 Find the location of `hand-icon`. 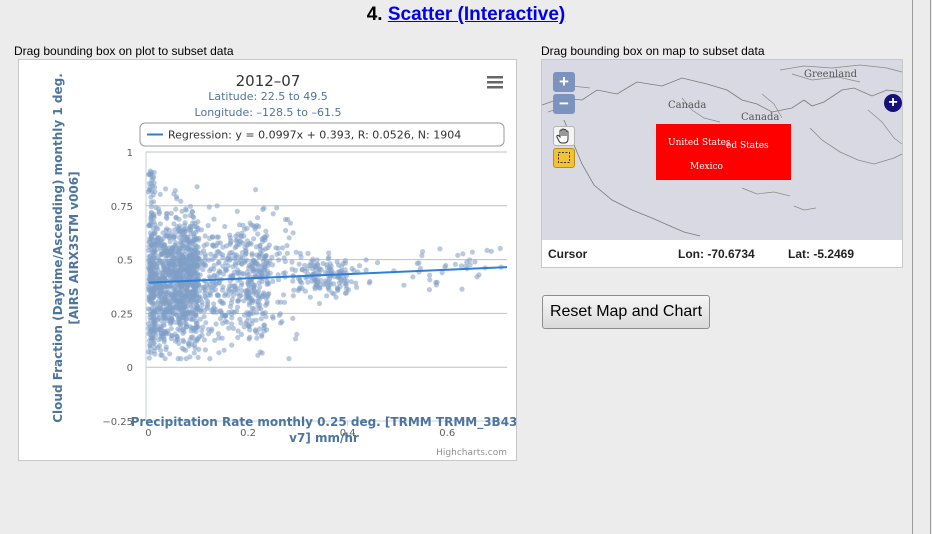

hand-icon is located at coordinates (562, 136).